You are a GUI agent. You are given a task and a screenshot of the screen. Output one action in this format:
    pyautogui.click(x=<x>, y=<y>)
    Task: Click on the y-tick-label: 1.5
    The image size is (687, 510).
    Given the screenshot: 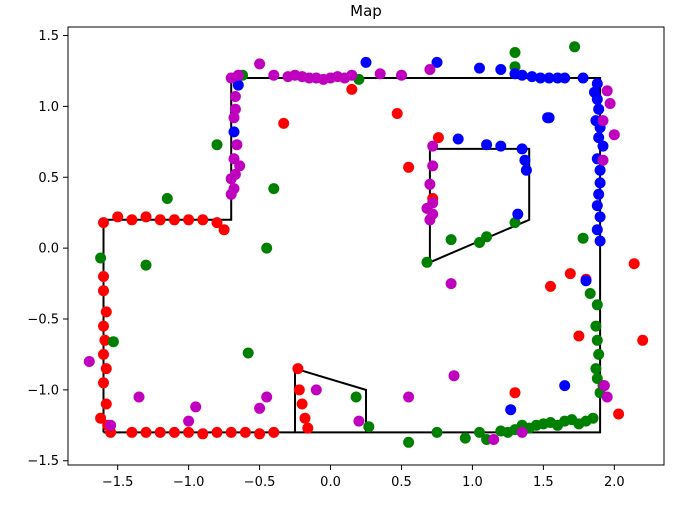 What is the action you would take?
    pyautogui.click(x=48, y=36)
    